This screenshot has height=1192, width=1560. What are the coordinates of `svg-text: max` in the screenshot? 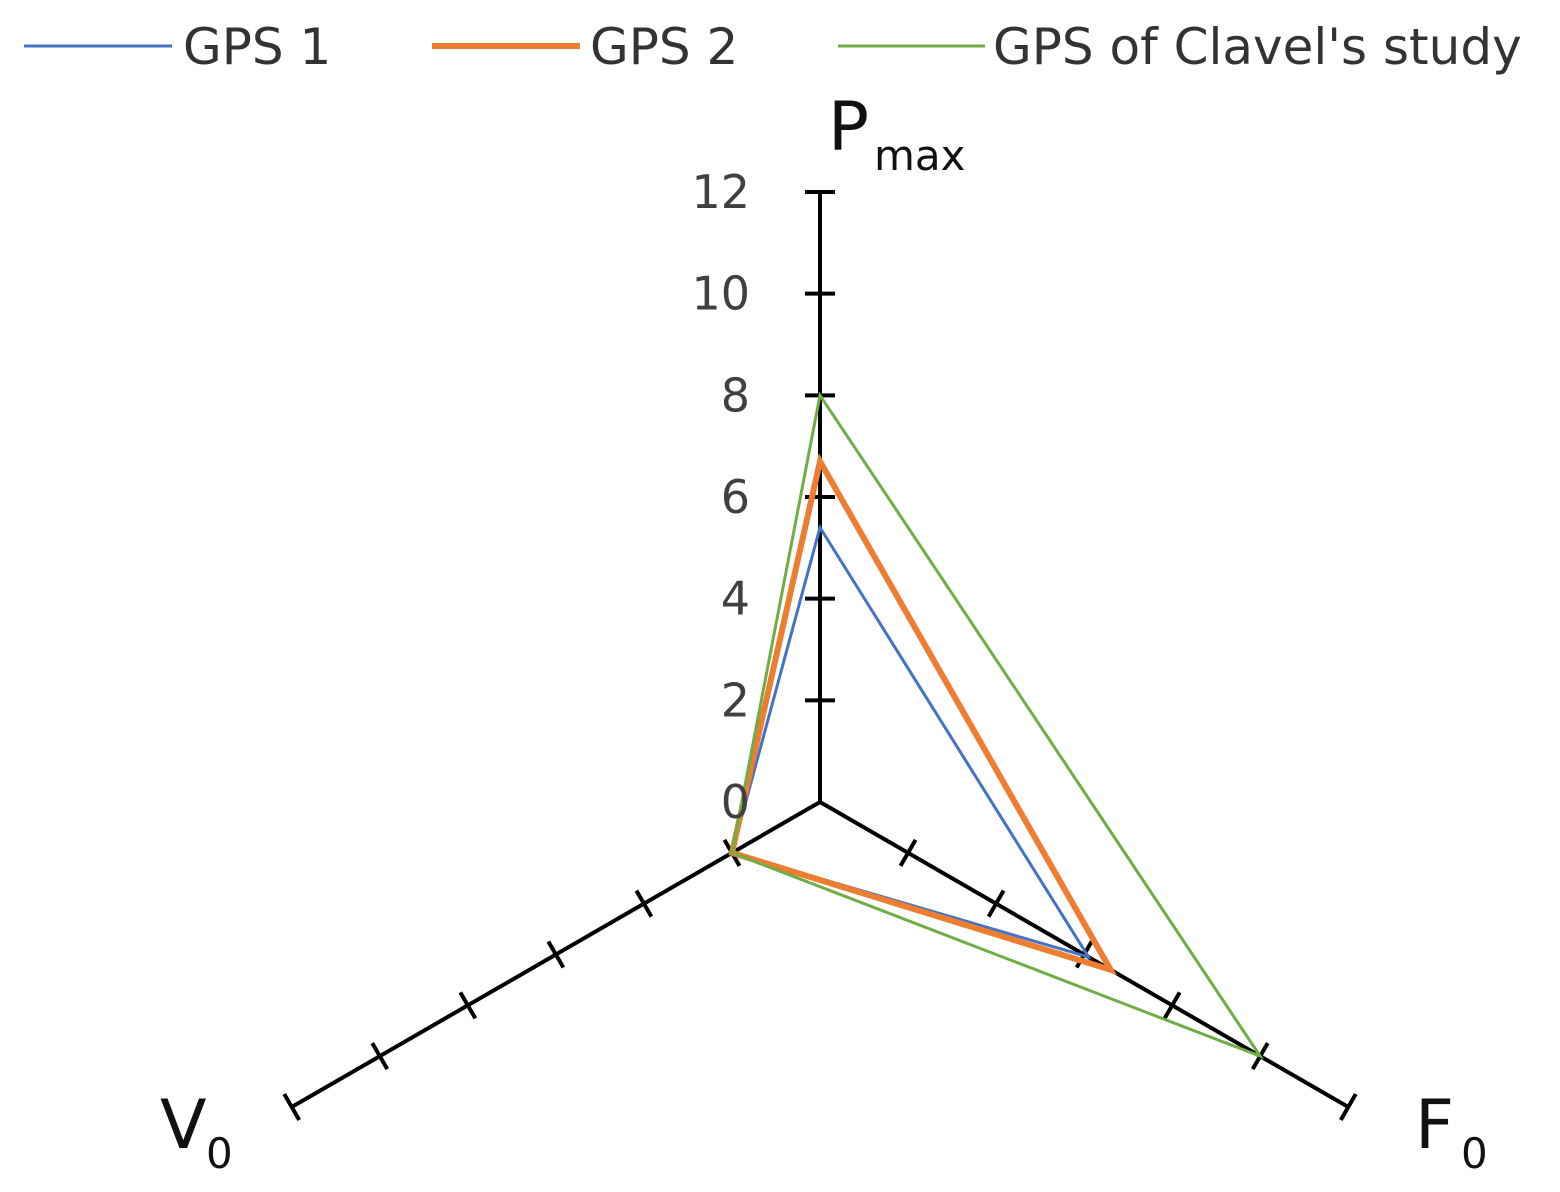 It's located at (920, 155).